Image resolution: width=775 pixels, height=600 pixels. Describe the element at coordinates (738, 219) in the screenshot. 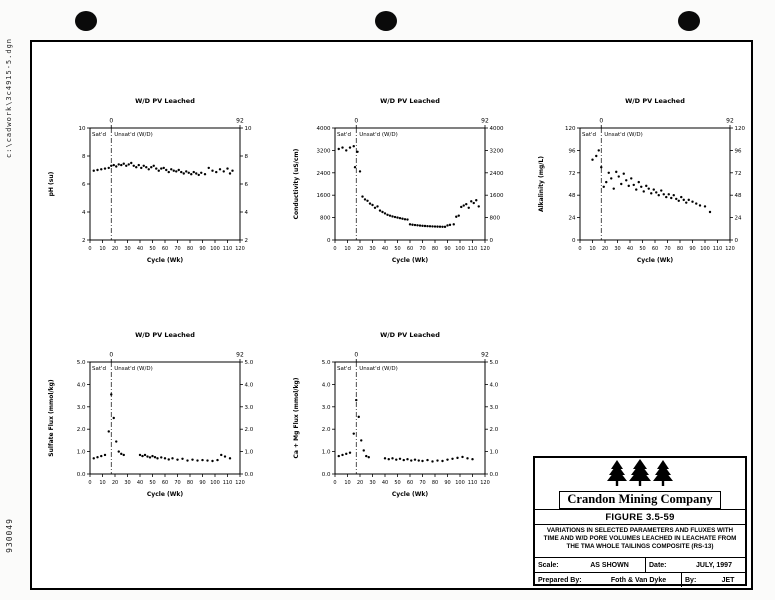

I see `svg-text: 24` at that location.